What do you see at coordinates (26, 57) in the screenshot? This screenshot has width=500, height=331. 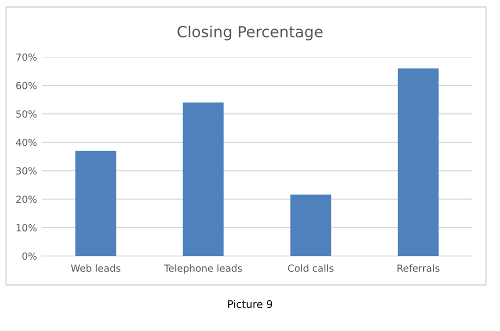 I see `y-tick-label: 70%` at bounding box center [26, 57].